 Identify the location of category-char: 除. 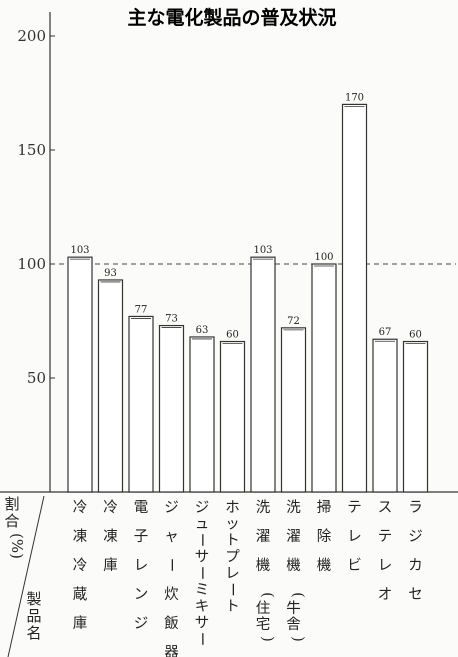
(324, 536).